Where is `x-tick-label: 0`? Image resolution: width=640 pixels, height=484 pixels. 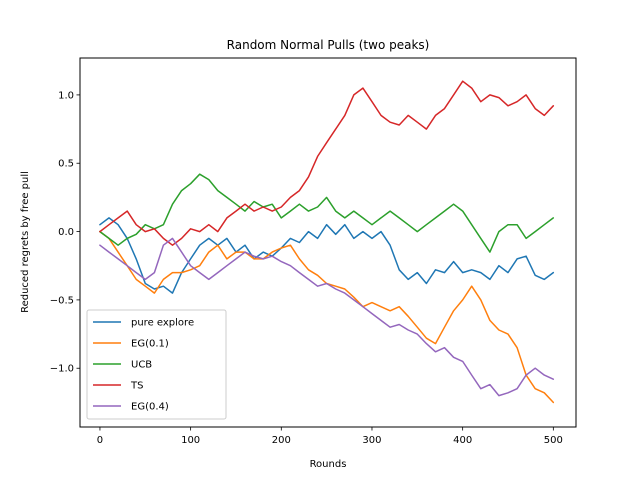
x-tick-label: 0 is located at coordinates (100, 440).